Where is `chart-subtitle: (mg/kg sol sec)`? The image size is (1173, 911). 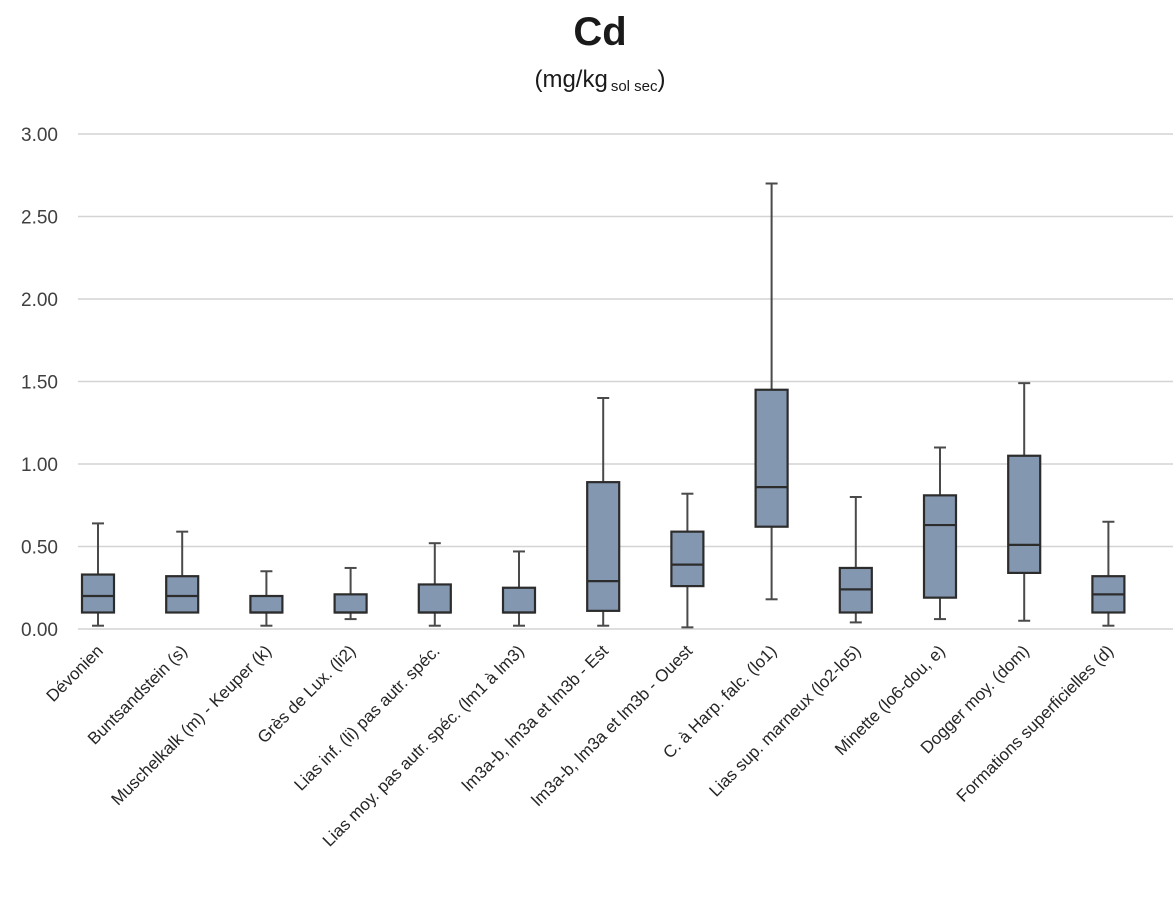
chart-subtitle: (mg/kg sol sec) is located at coordinates (586, 80).